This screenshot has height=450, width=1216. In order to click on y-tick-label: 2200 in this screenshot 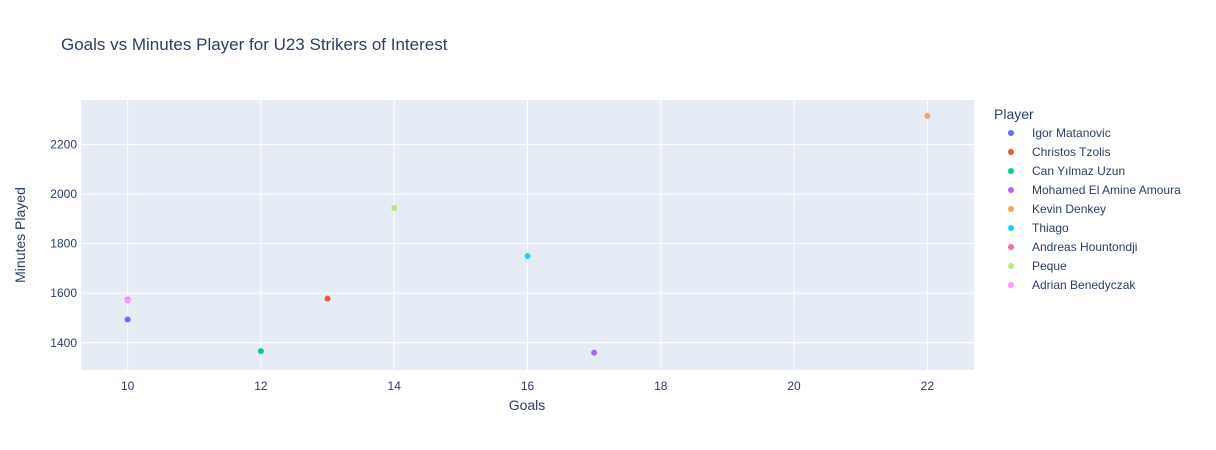, I will do `click(63, 145)`.